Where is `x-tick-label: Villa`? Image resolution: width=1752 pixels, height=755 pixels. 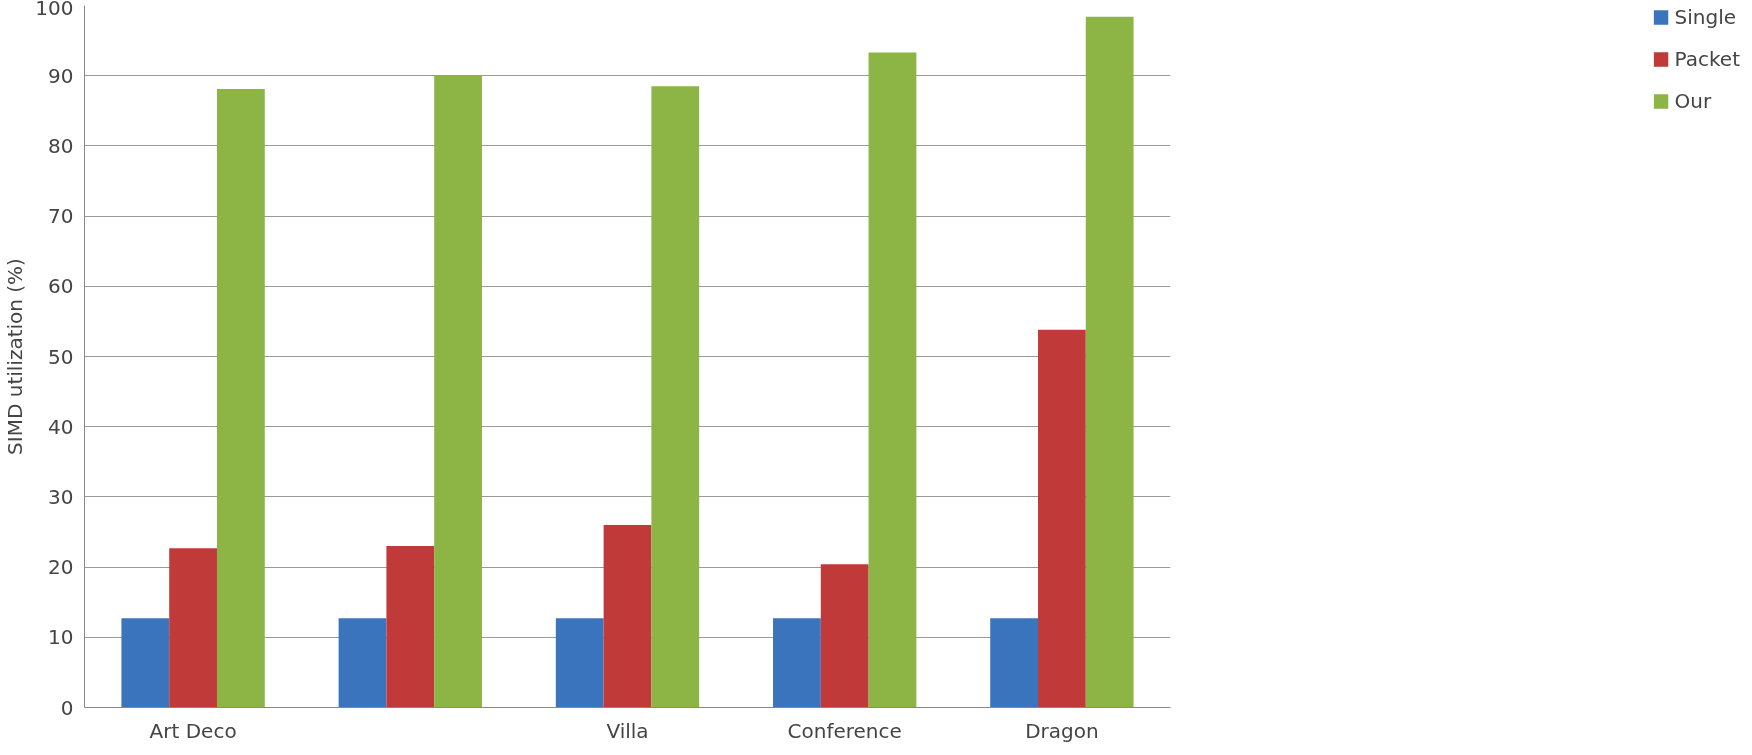 x-tick-label: Villa is located at coordinates (627, 730).